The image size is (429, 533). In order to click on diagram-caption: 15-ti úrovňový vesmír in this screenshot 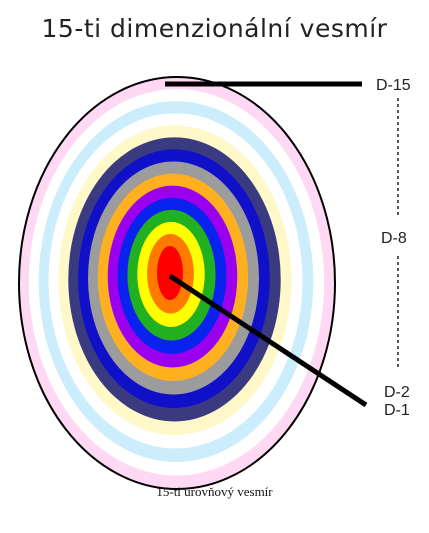, I will do `click(214, 491)`.